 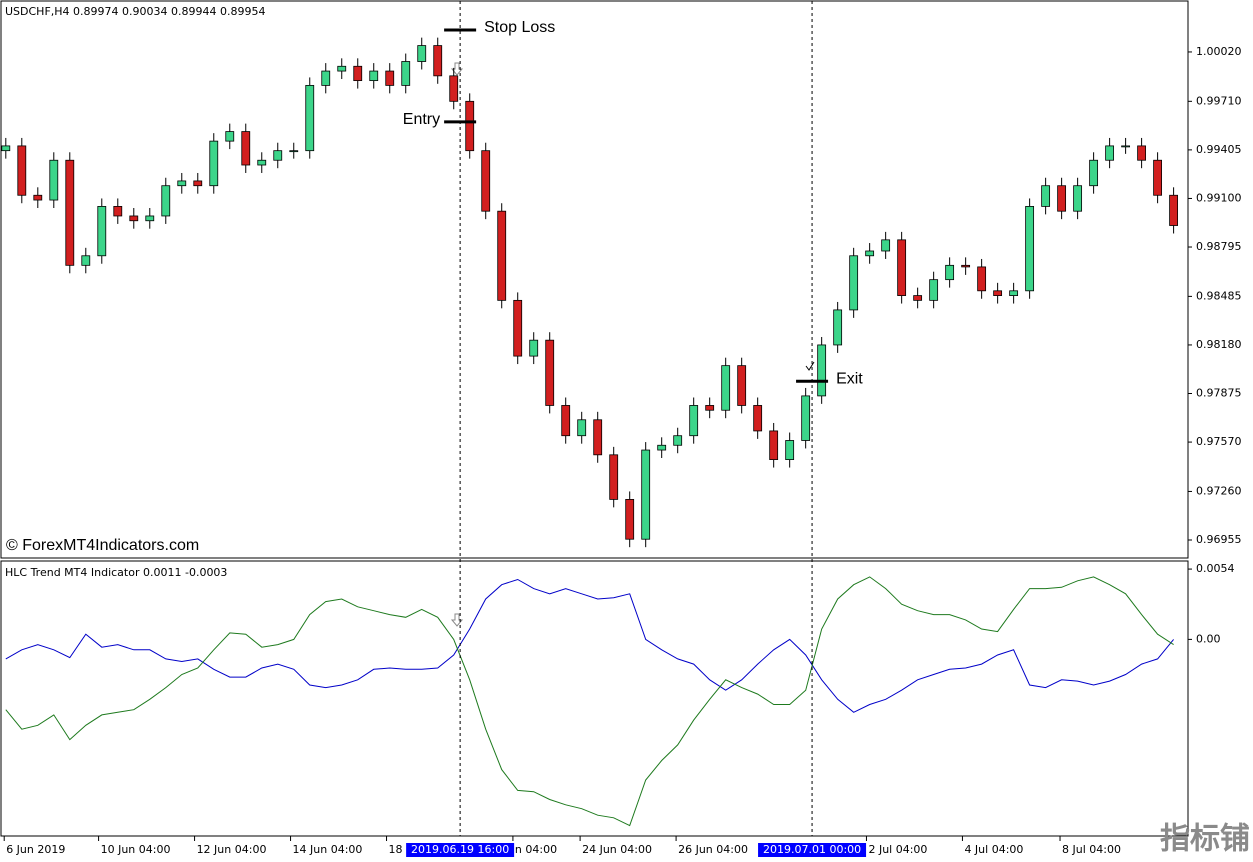 I want to click on exit-check, so click(x=810, y=366).